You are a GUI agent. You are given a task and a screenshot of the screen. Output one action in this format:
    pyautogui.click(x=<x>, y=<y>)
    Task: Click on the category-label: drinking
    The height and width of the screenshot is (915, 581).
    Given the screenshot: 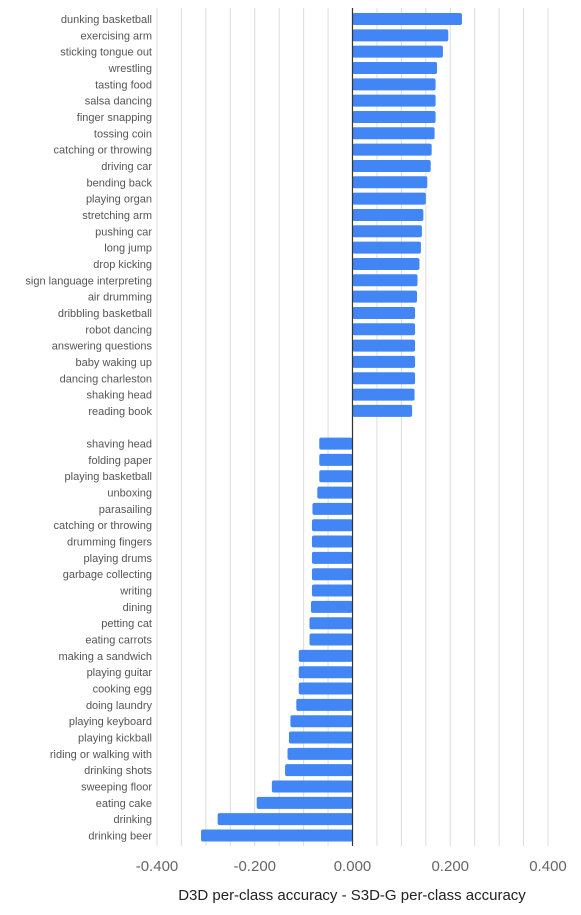 What is the action you would take?
    pyautogui.click(x=132, y=820)
    